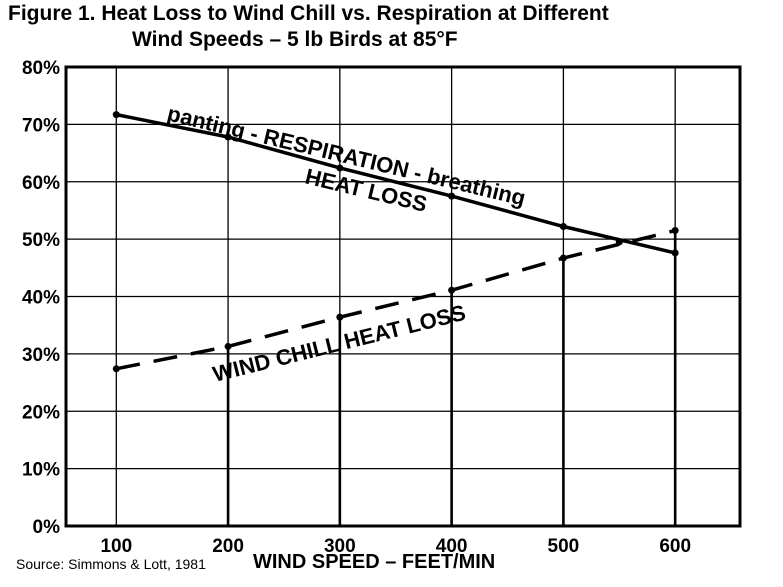 Image resolution: width=783 pixels, height=587 pixels. Describe the element at coordinates (41, 125) in the screenshot. I see `y-tick-label: 70%` at that location.